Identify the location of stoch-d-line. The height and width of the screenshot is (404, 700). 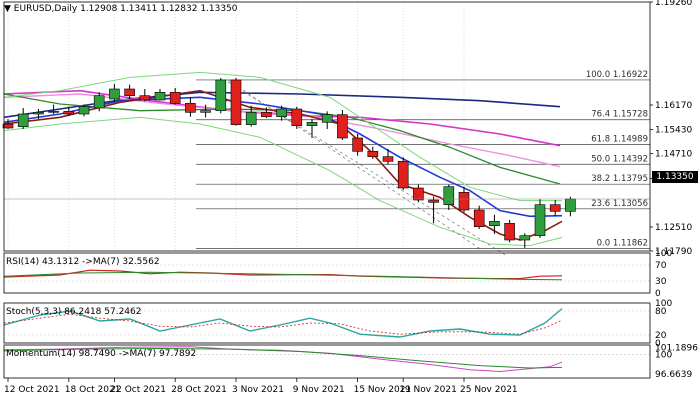
(283, 324).